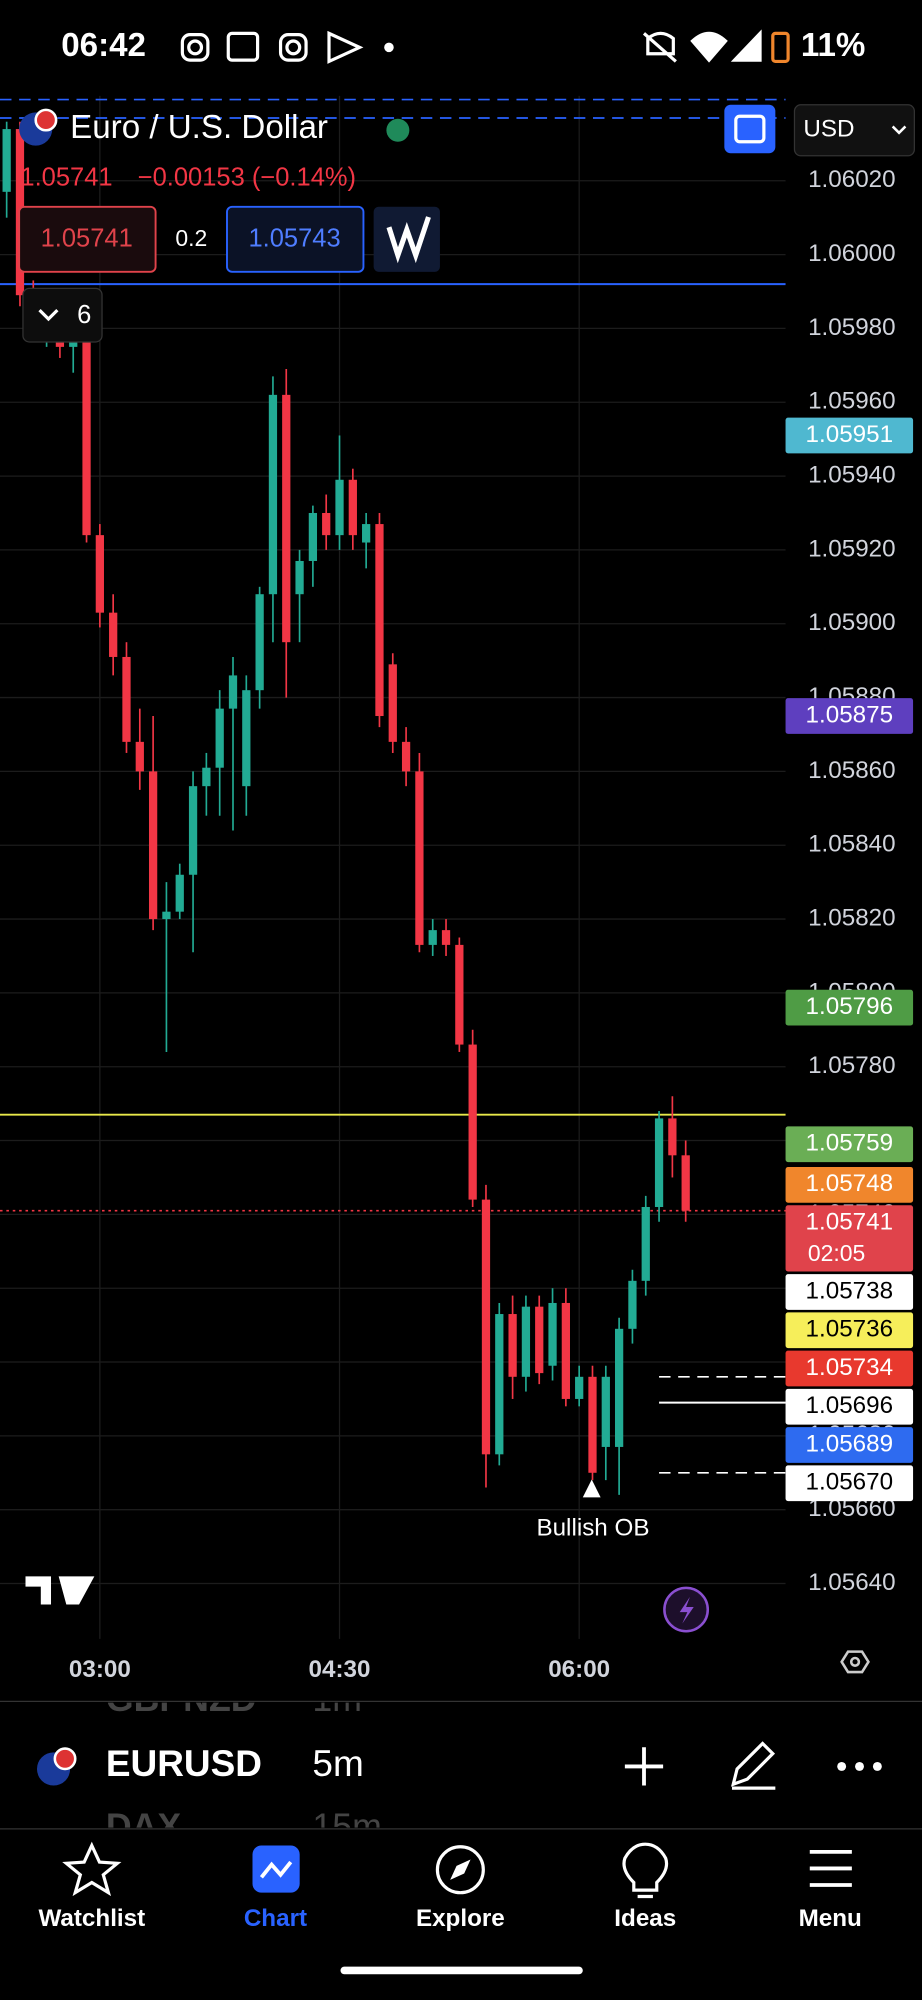  I want to click on currency-select, so click(854, 130).